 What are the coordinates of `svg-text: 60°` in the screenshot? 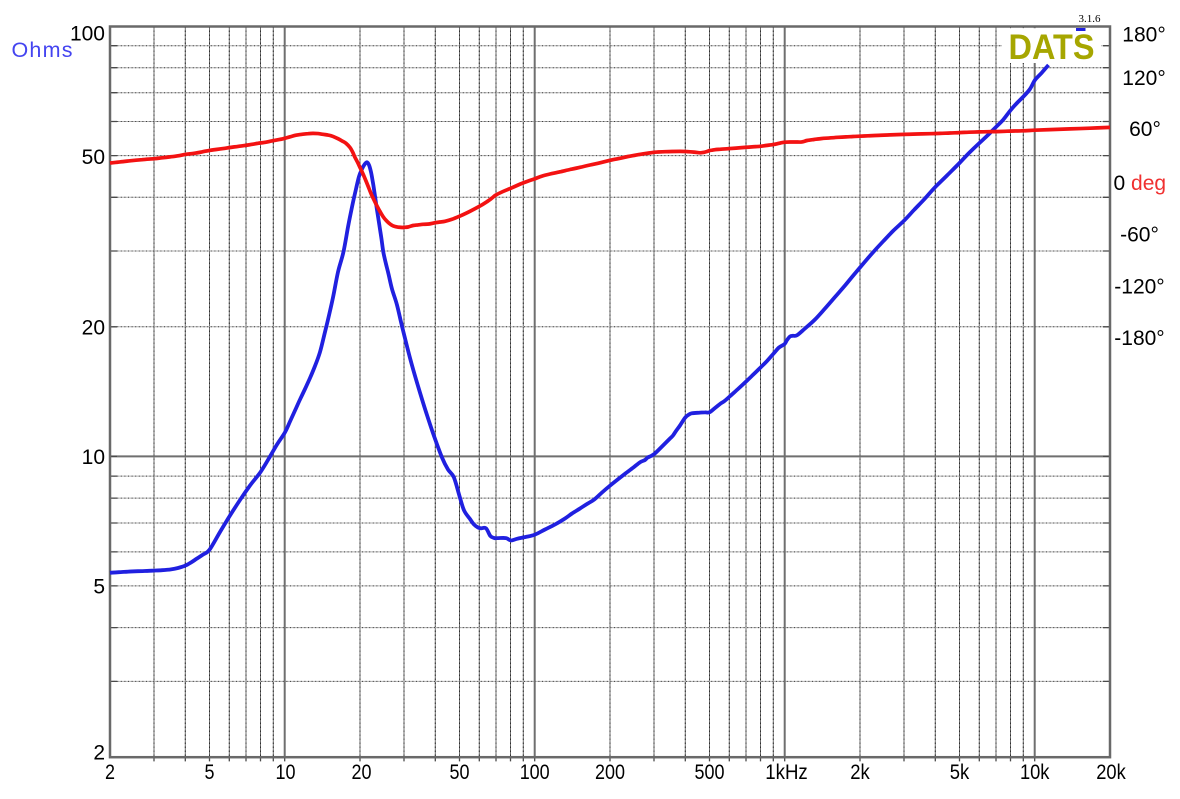 It's located at (1145, 129).